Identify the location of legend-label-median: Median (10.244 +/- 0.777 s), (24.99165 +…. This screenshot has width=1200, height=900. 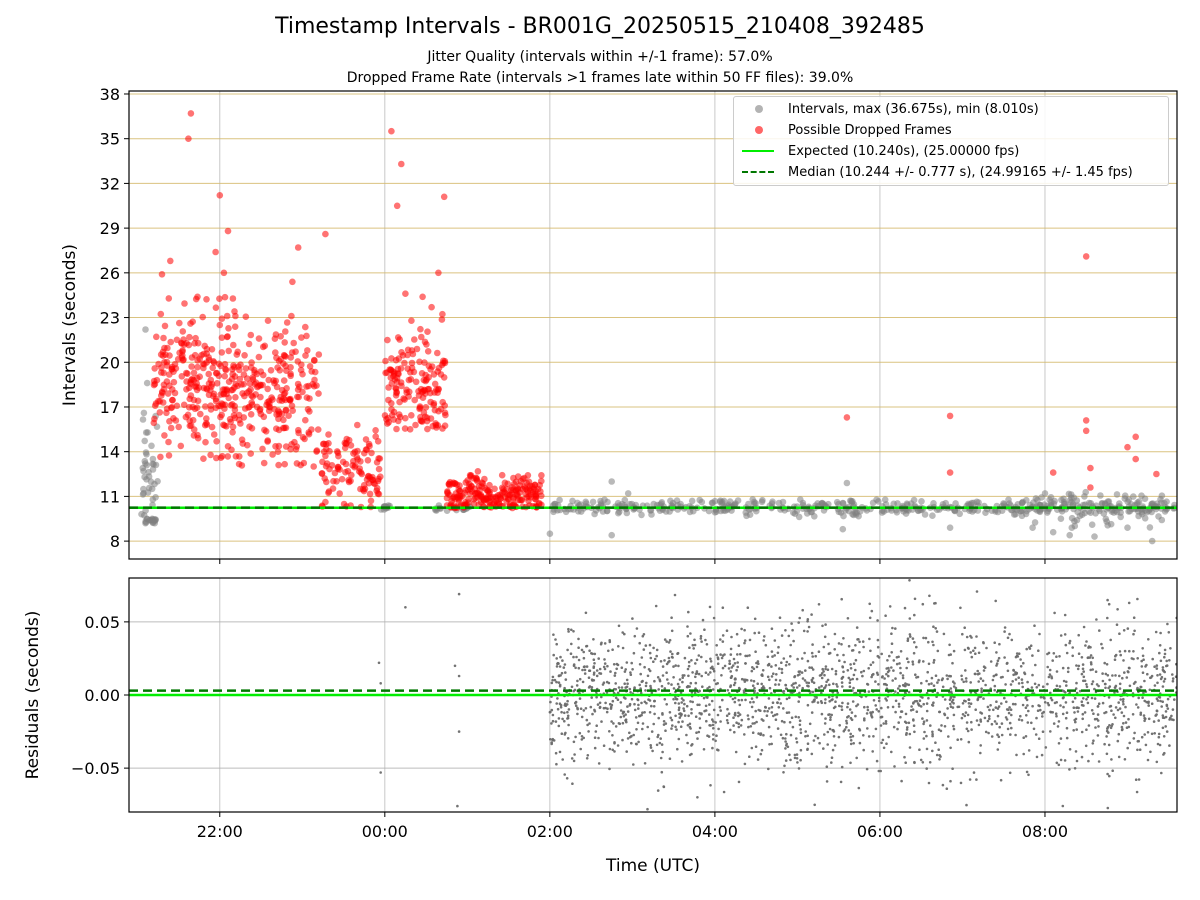
(960, 172).